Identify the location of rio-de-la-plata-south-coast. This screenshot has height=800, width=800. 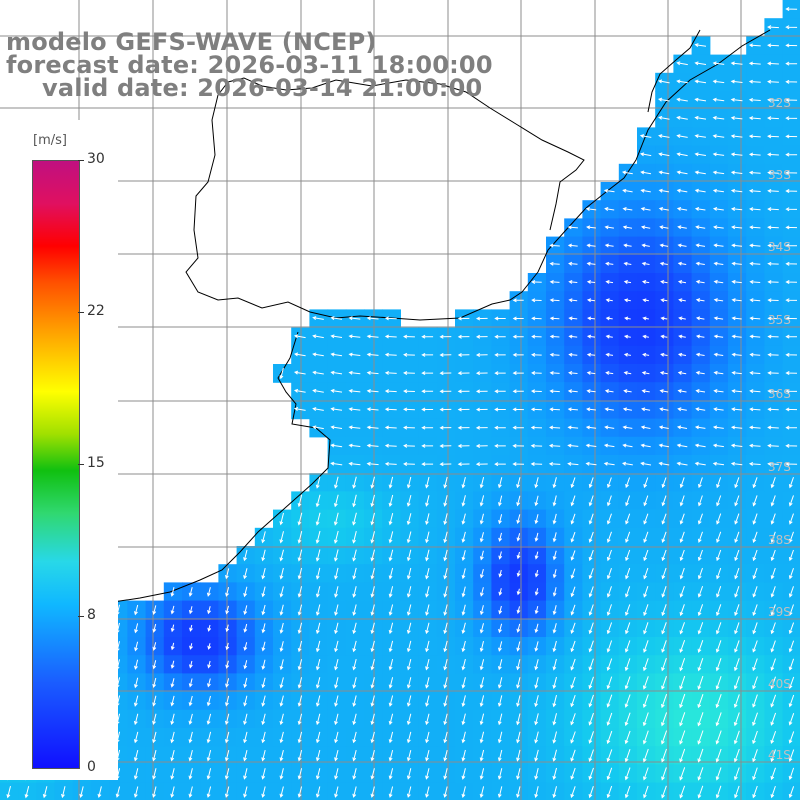
(165, 474).